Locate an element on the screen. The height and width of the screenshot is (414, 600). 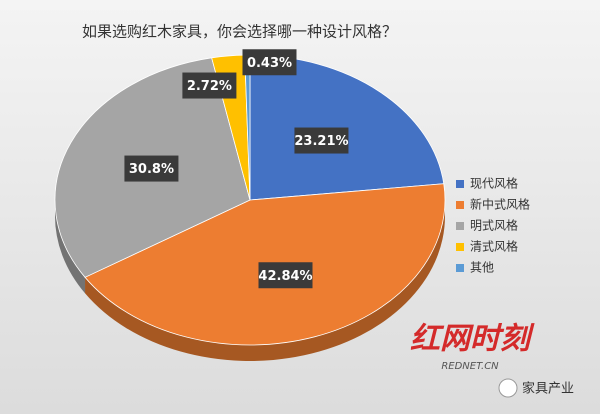
legend-label: 现代风格 is located at coordinates (494, 183).